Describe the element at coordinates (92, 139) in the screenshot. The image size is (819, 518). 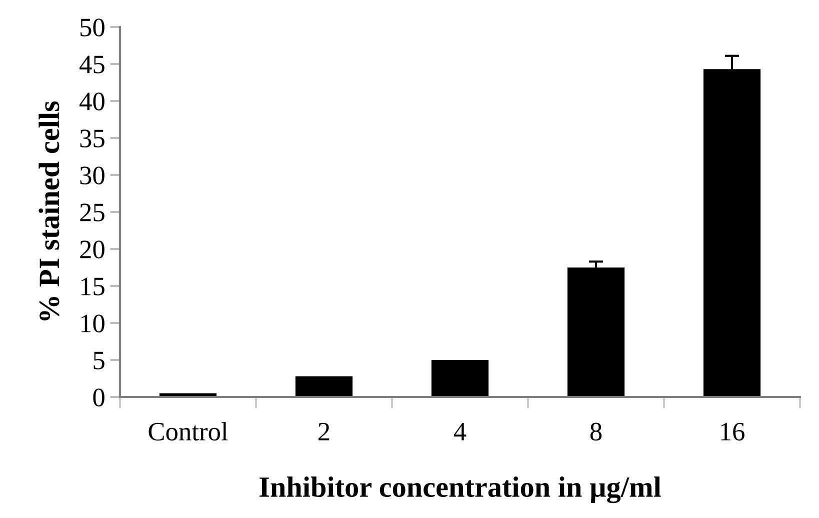
I see `y-tick-label: 35` at that location.